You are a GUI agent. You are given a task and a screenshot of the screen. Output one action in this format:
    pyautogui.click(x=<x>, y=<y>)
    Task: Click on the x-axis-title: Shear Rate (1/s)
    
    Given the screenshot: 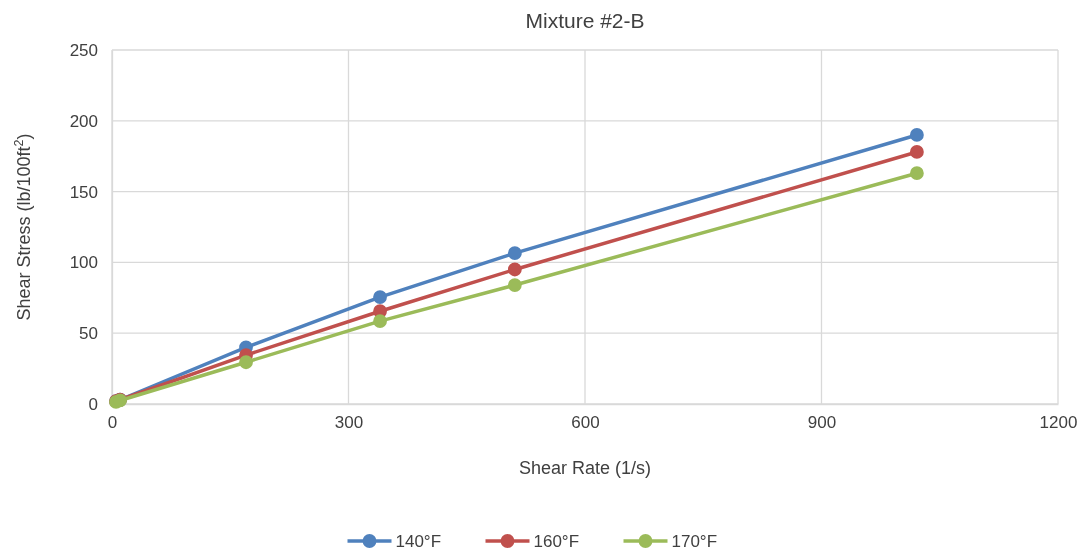 What is the action you would take?
    pyautogui.click(x=585, y=468)
    